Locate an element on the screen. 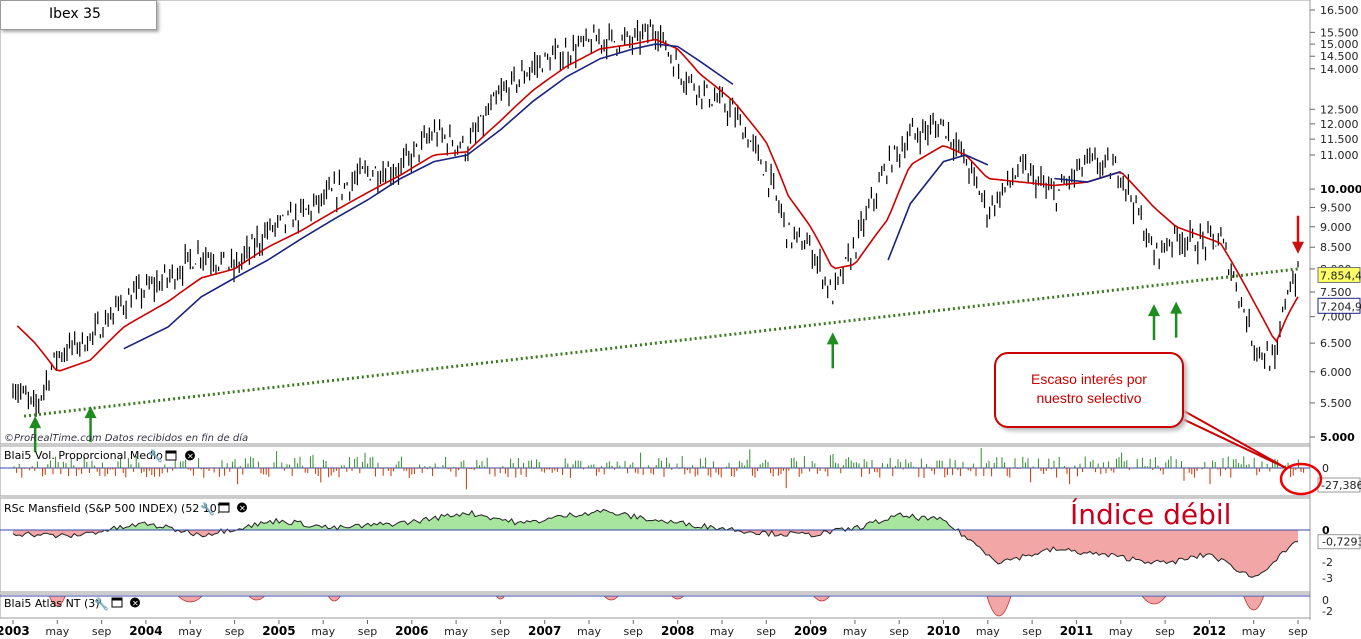 The height and width of the screenshot is (639, 1361). price-axis-label: 12.500 is located at coordinates (1339, 109).